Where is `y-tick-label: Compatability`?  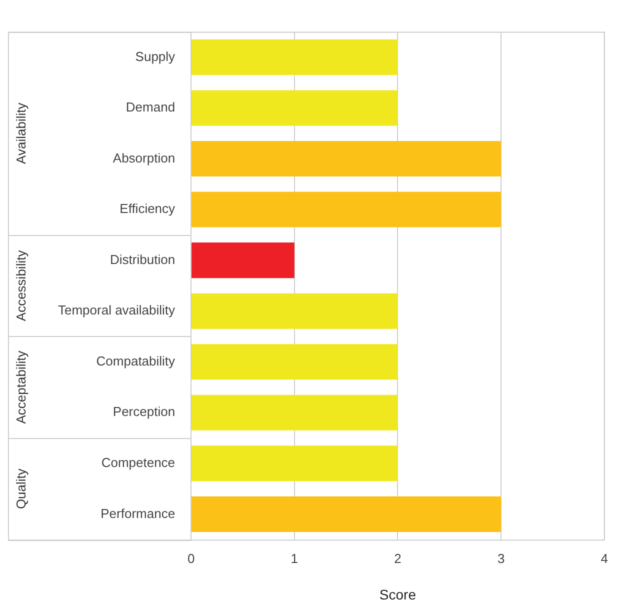 y-tick-label: Compatability is located at coordinates (136, 360).